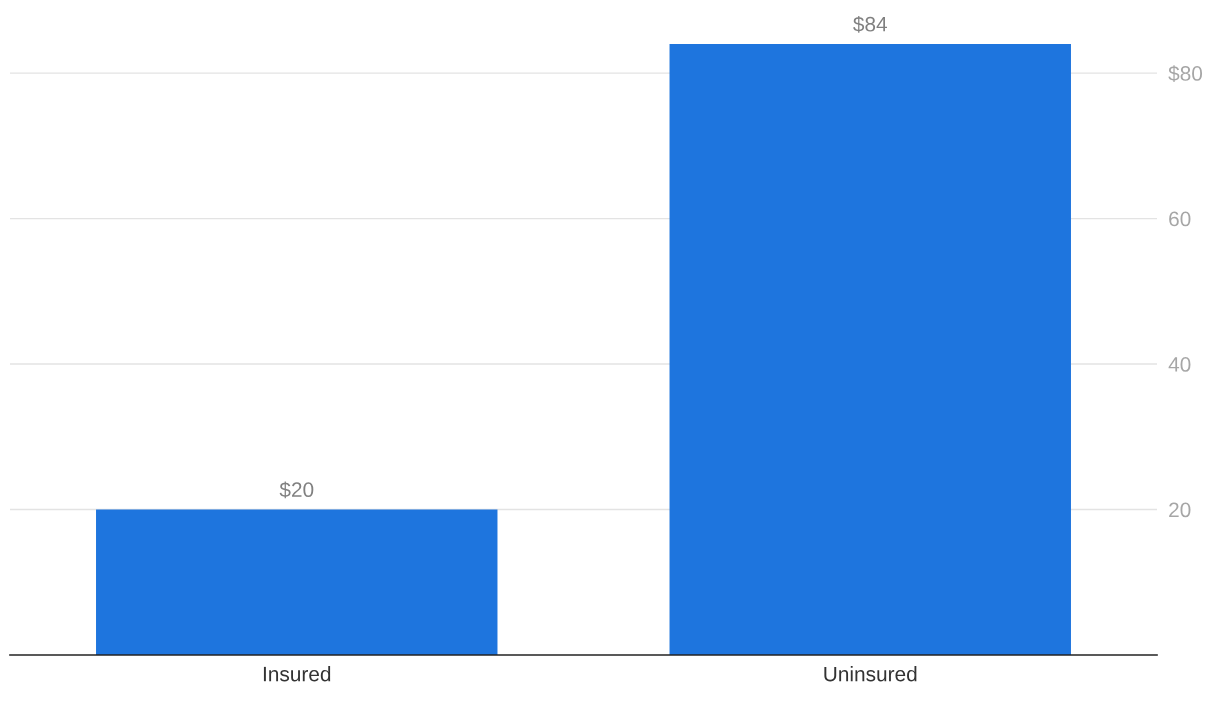  Describe the element at coordinates (1179, 364) in the screenshot. I see `y-tick-label: 40` at that location.